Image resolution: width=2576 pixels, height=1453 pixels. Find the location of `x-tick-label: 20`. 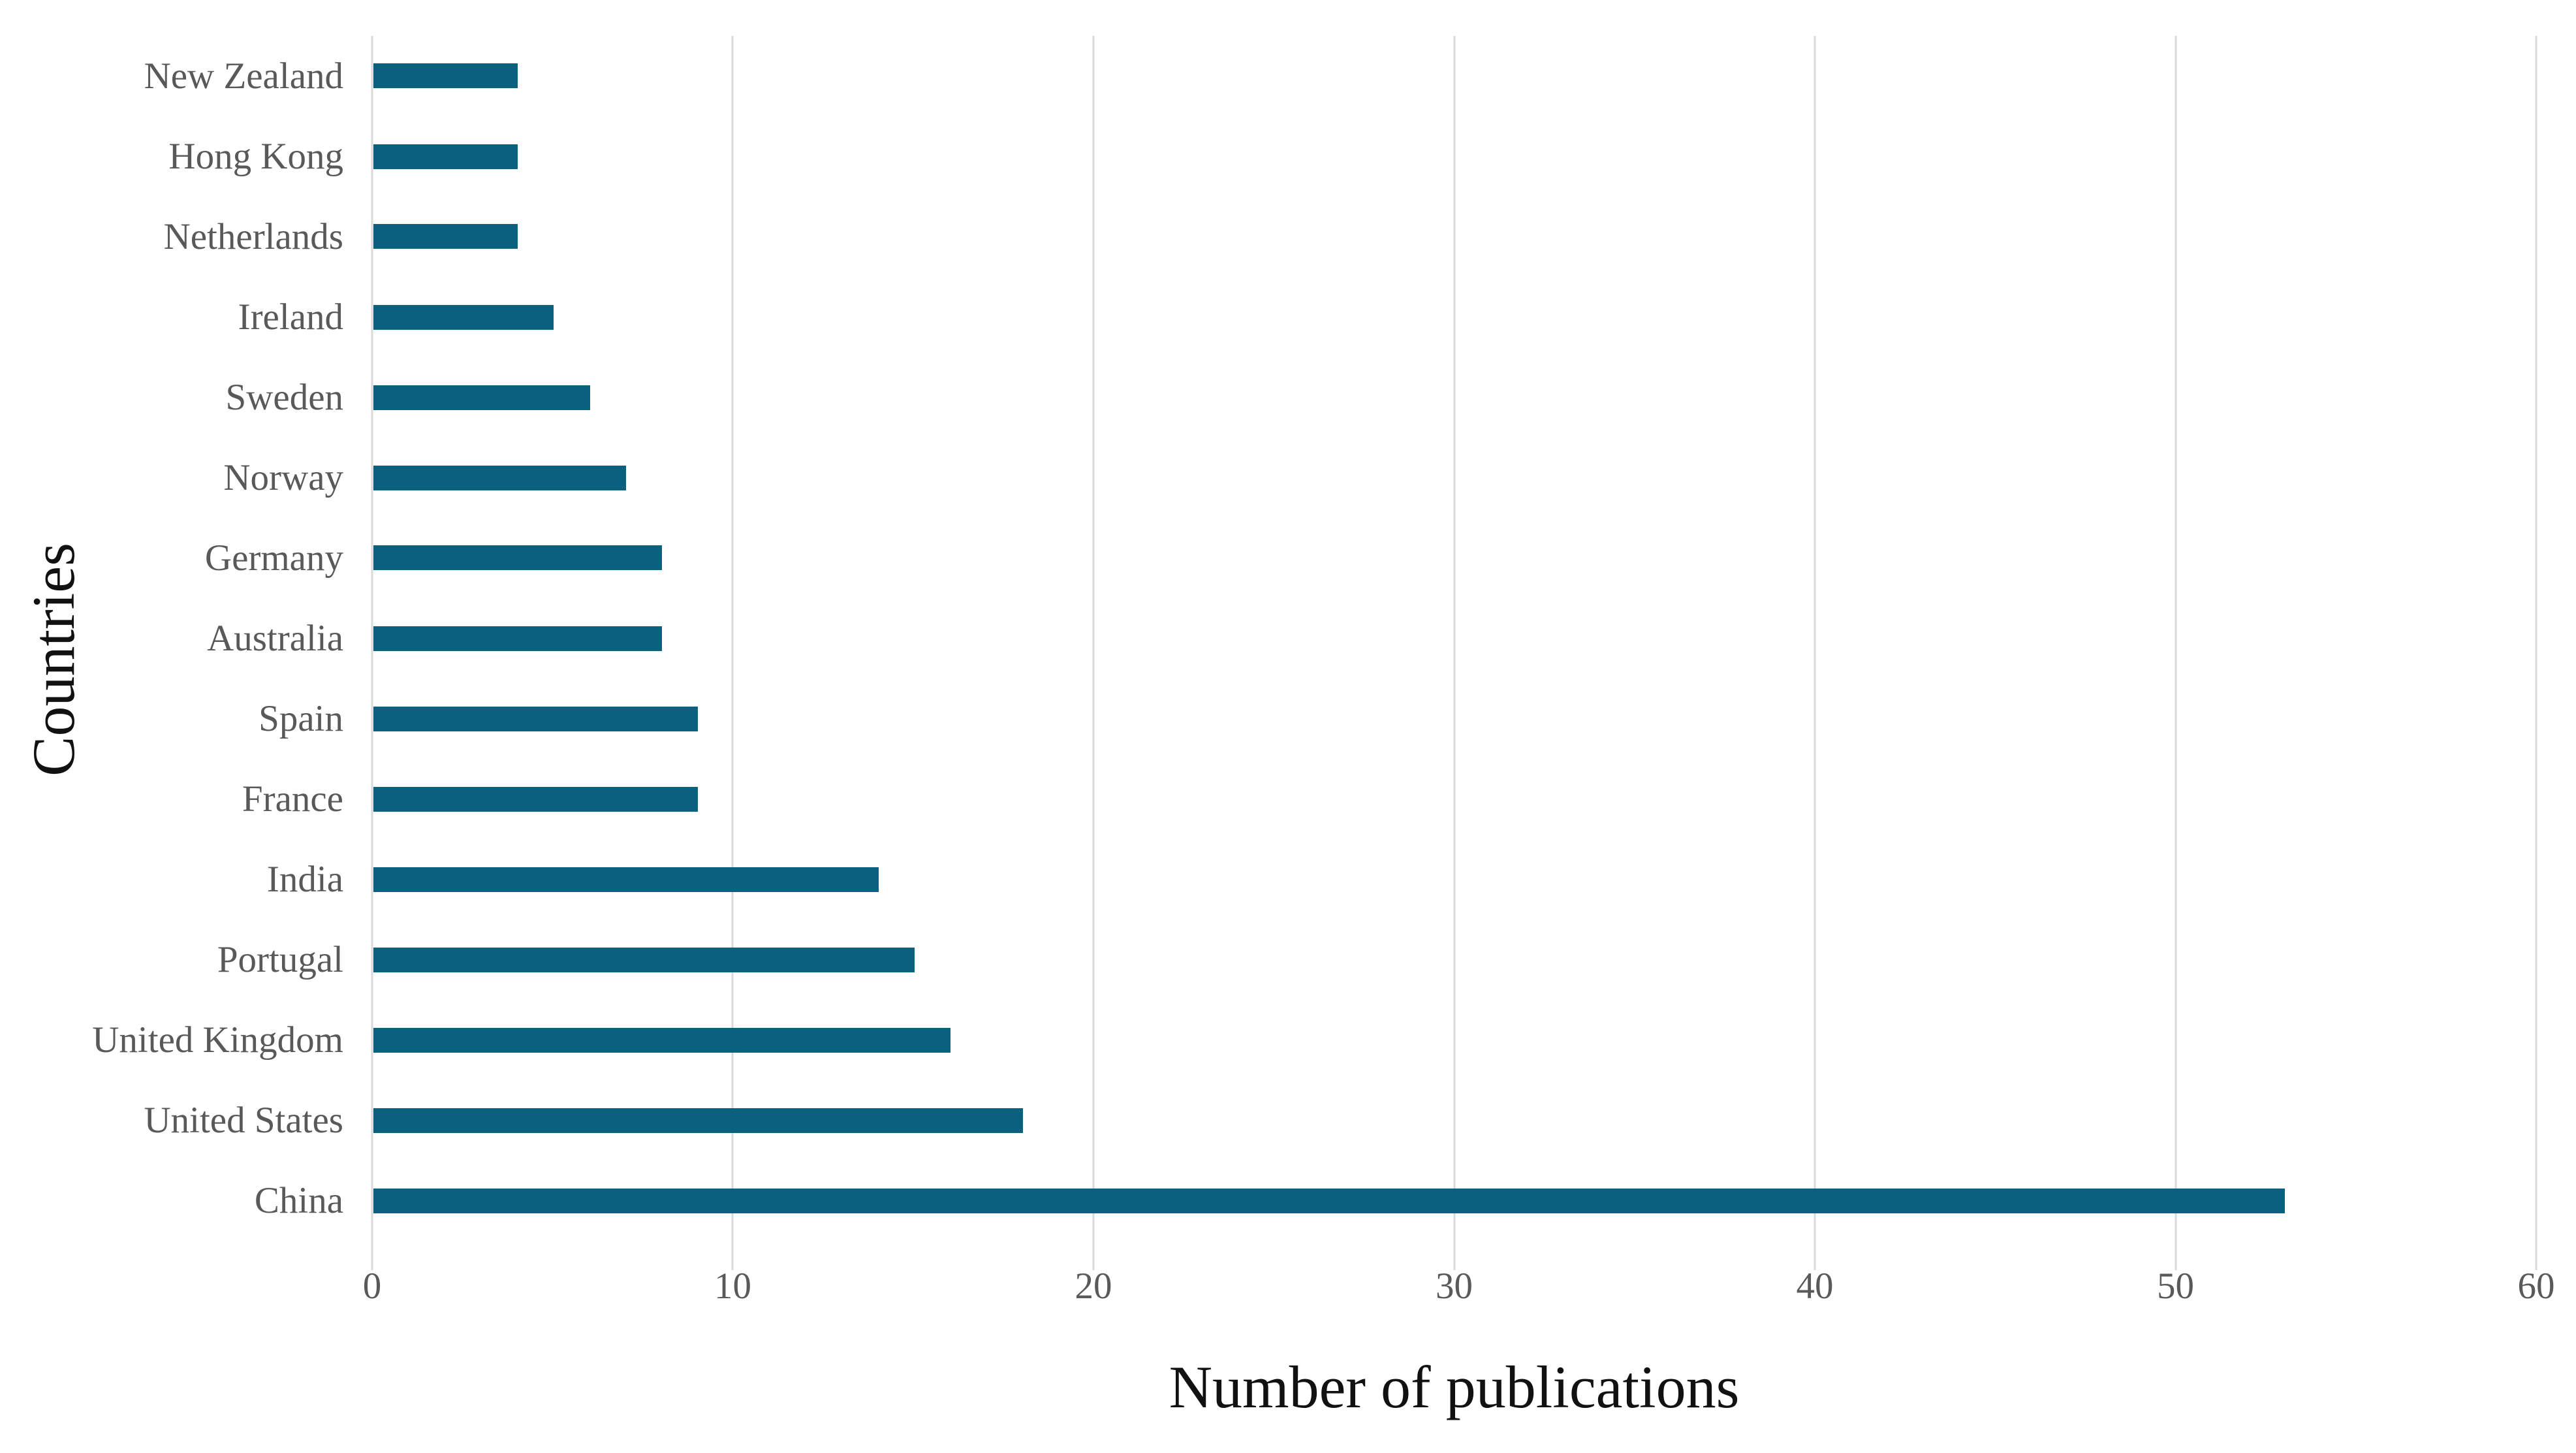

x-tick-label: 20 is located at coordinates (1093, 1287).